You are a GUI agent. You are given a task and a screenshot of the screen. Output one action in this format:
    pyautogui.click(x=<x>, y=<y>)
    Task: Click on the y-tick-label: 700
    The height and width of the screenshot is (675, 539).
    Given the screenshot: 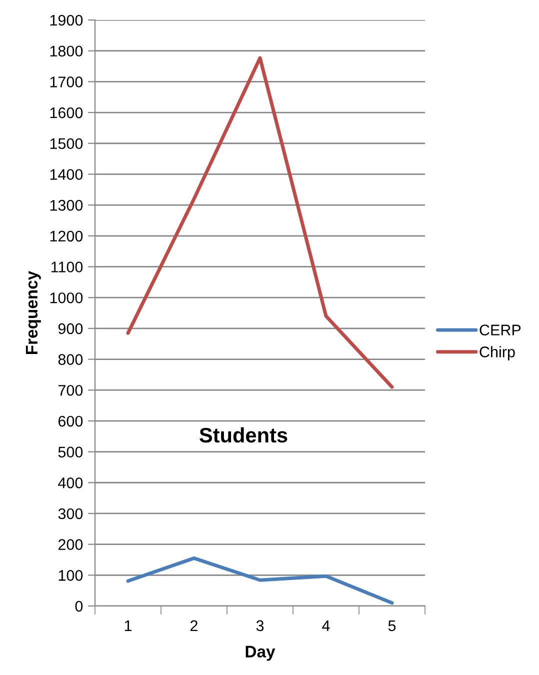 What is the action you would take?
    pyautogui.click(x=70, y=390)
    